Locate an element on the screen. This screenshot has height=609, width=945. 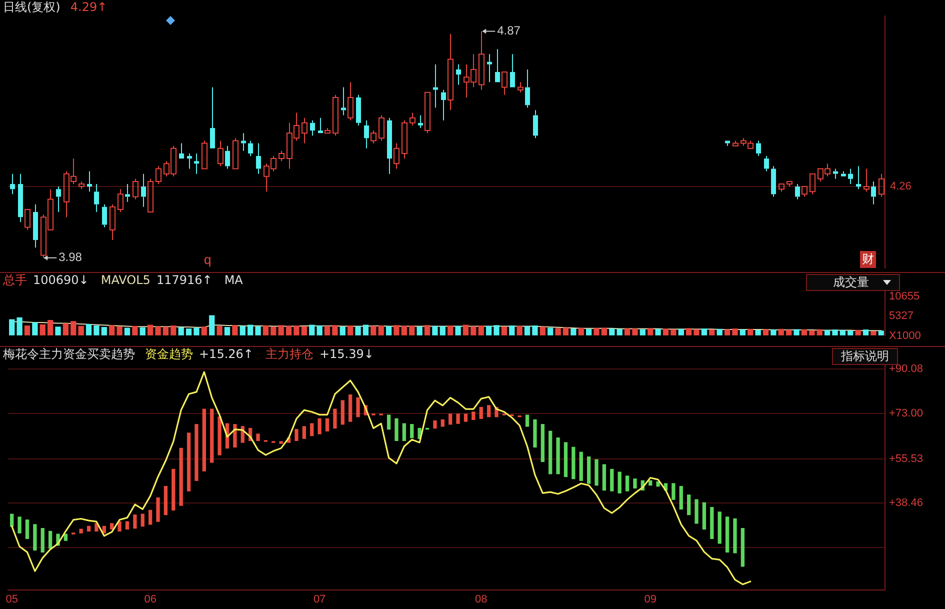
annotation: +15.39↓ is located at coordinates (346, 354).